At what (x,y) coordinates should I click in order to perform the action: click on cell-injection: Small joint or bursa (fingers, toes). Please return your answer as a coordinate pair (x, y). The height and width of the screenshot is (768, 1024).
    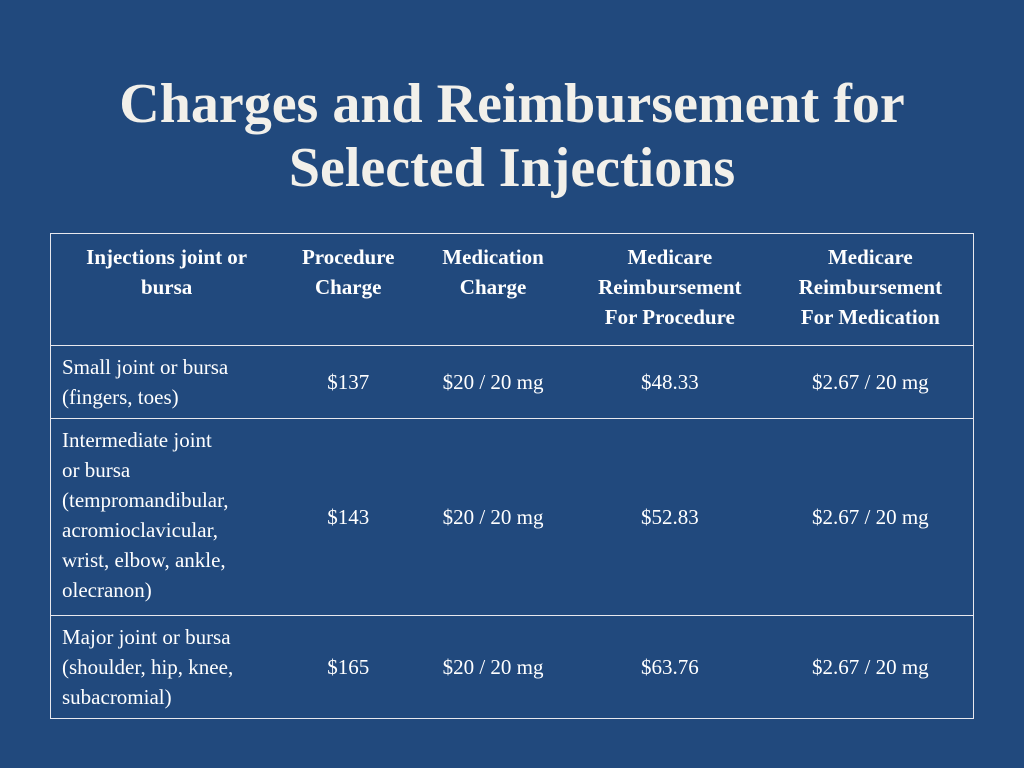
    Looking at the image, I should click on (166, 382).